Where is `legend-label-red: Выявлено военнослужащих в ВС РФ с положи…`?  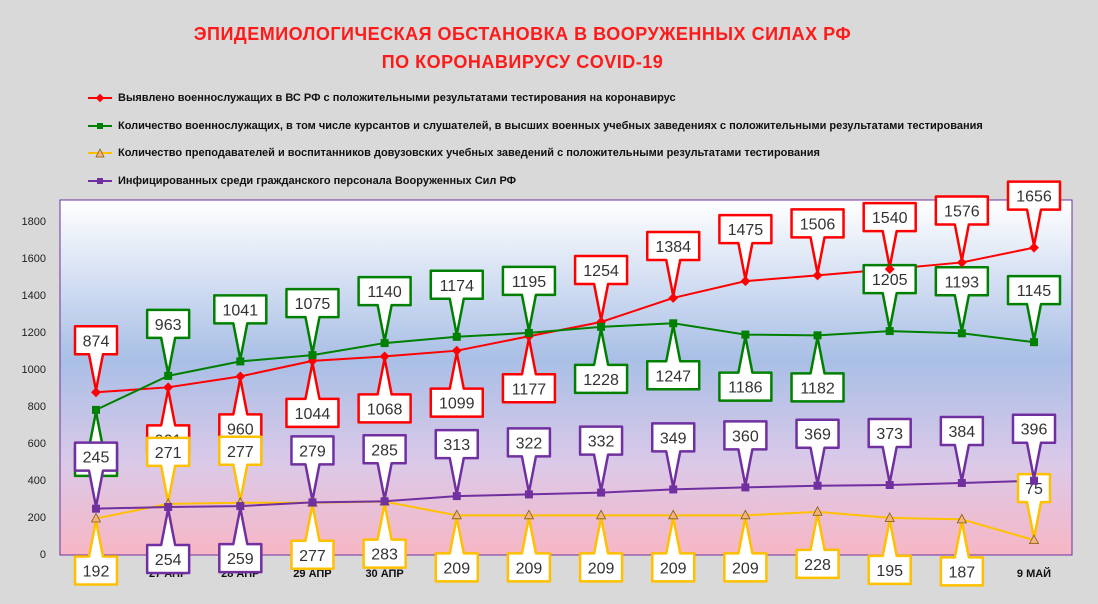 legend-label-red: Выявлено военнослужащих в ВС РФ с положи… is located at coordinates (397, 98).